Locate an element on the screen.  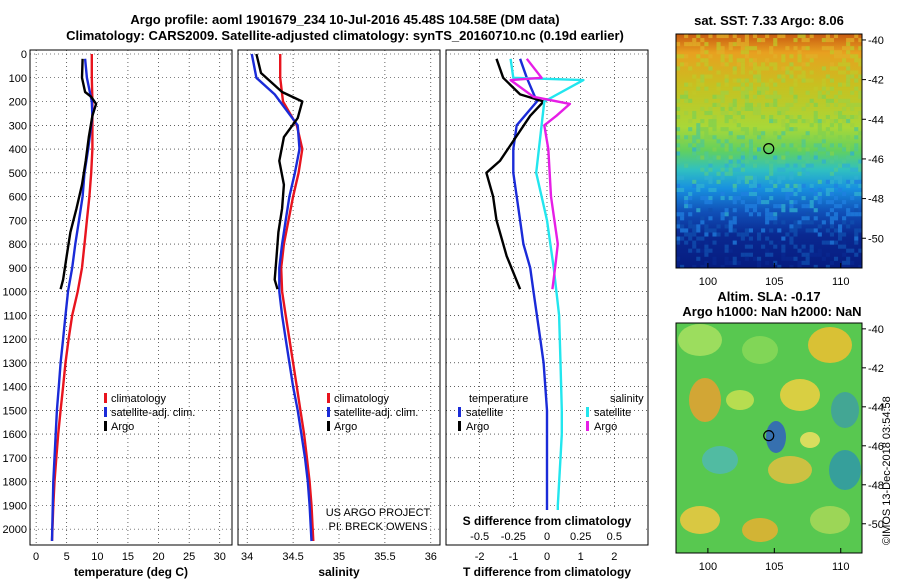
sla-map-subtitle: Argo h1000: NaN h2000: NaN is located at coordinates (771, 311).